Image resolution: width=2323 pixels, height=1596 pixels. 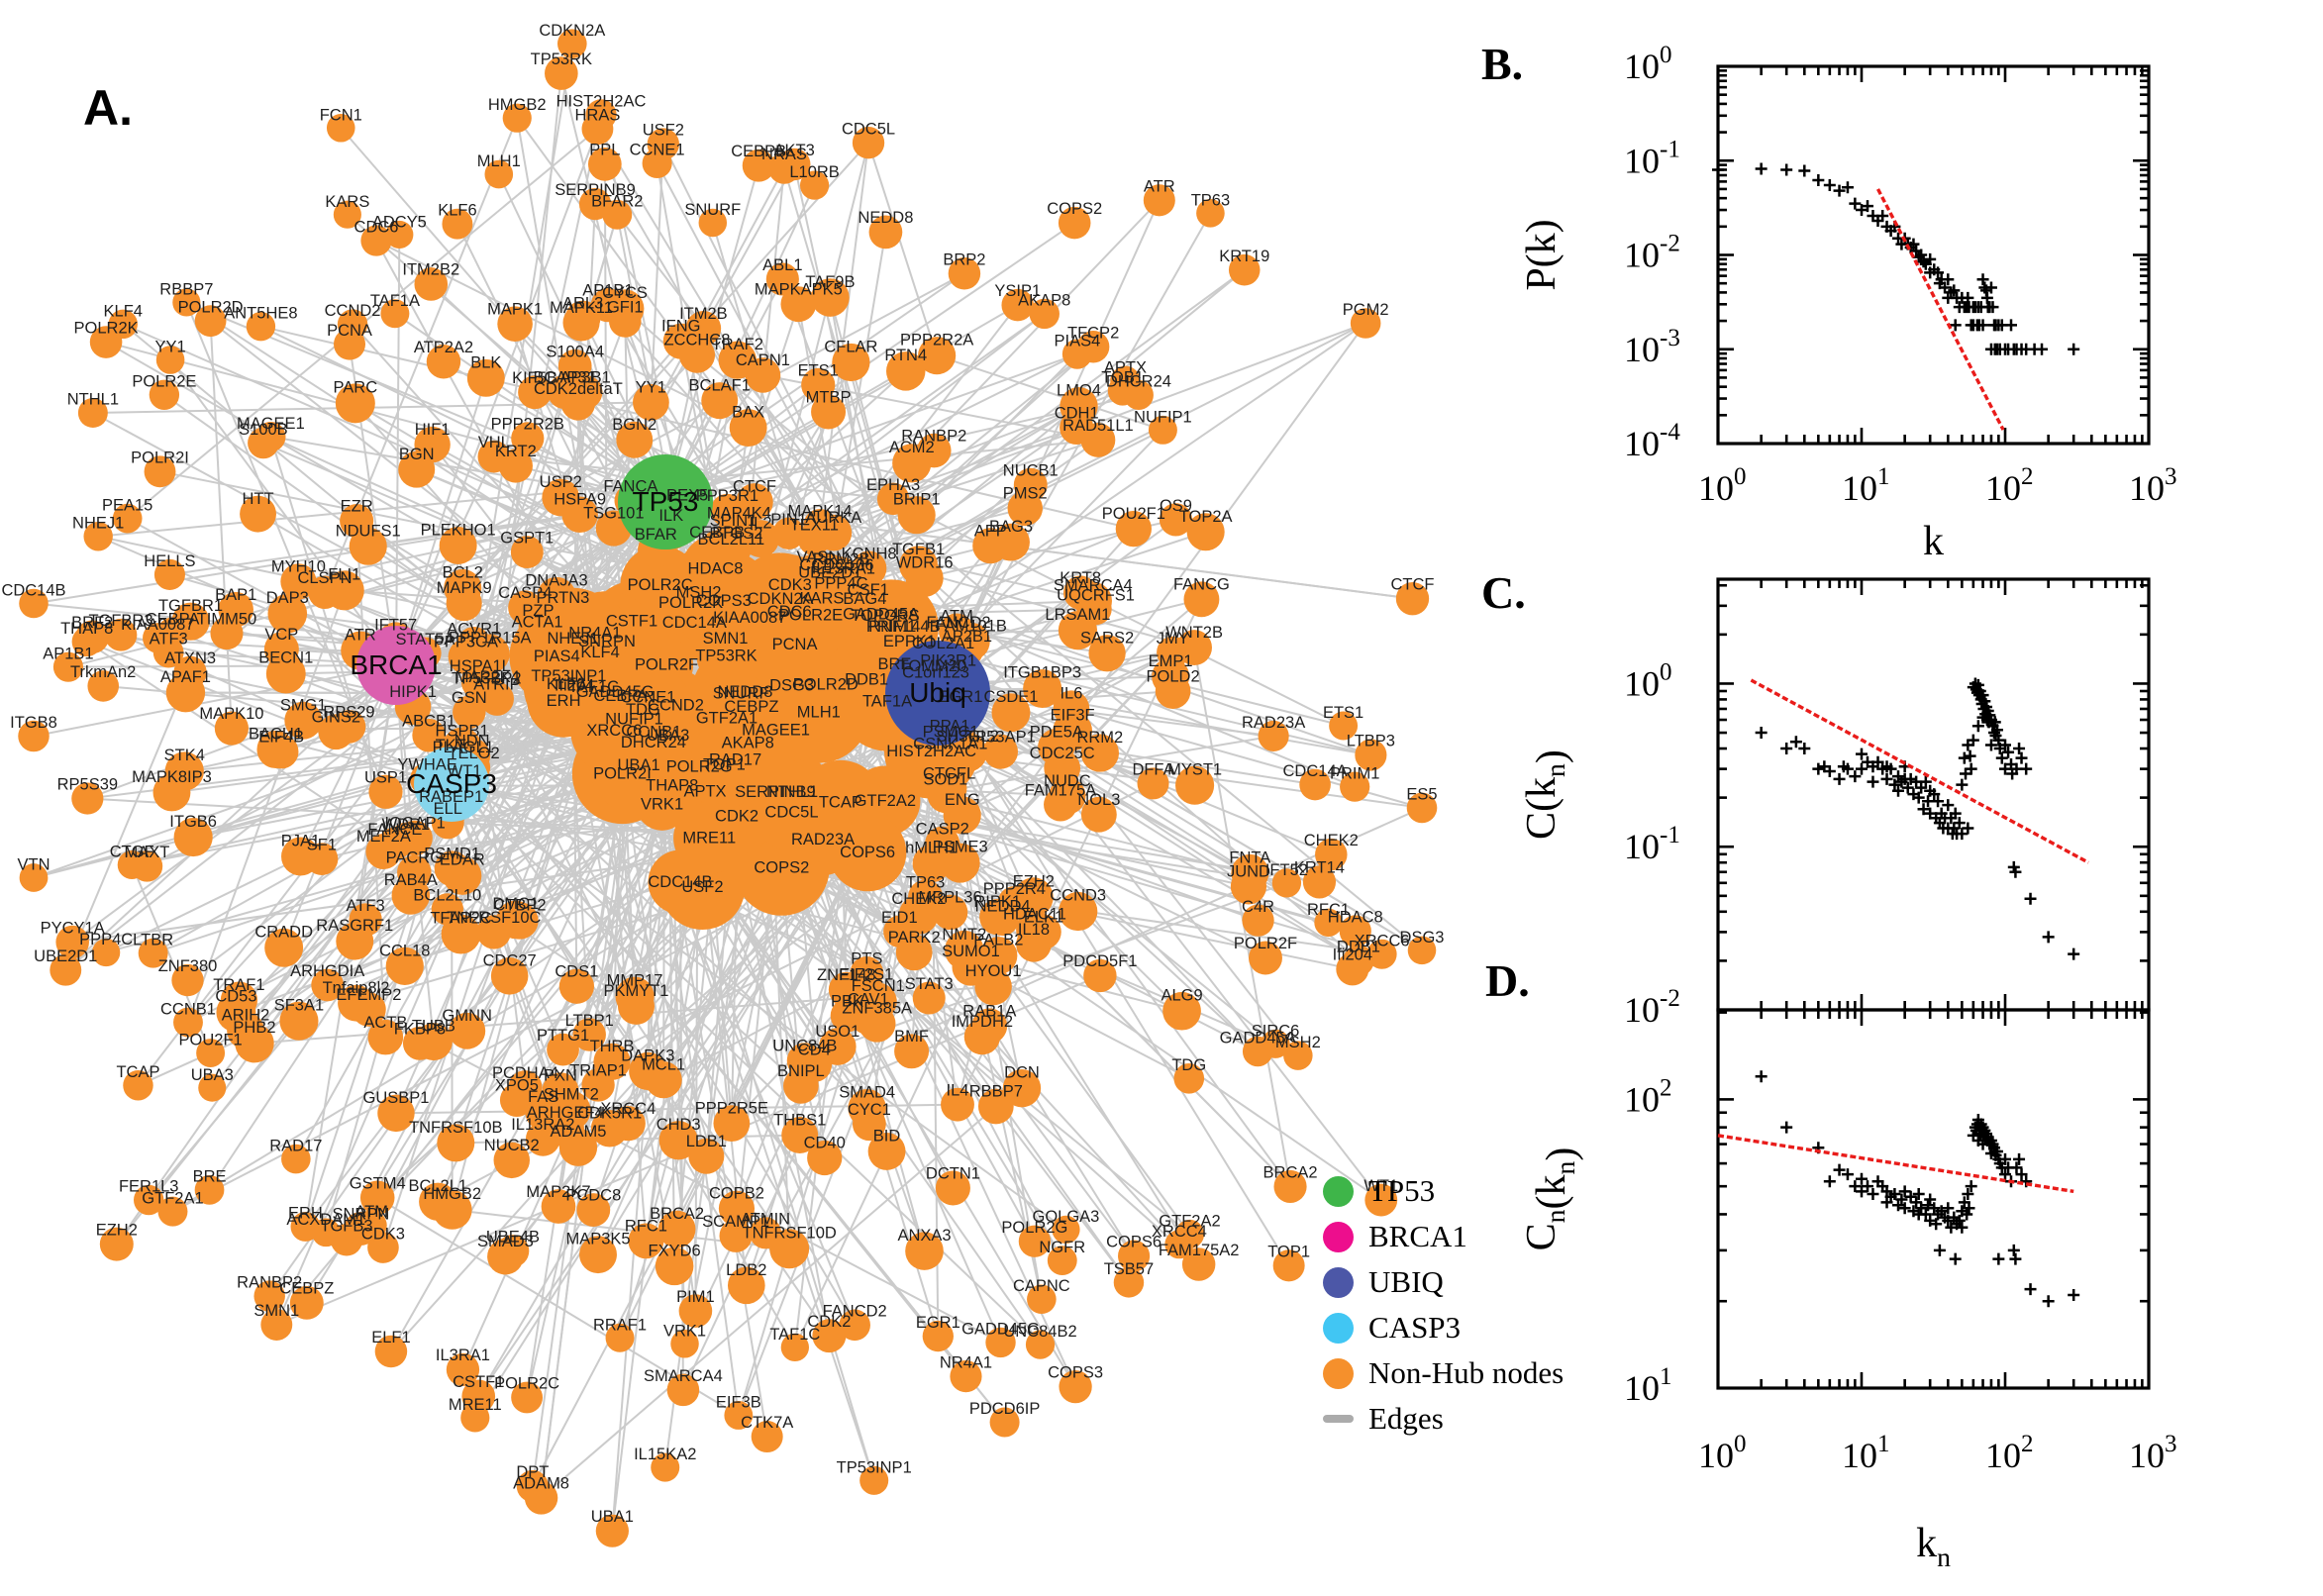 What do you see at coordinates (117, 1230) in the screenshot?
I see `svg-text: EZH2` at bounding box center [117, 1230].